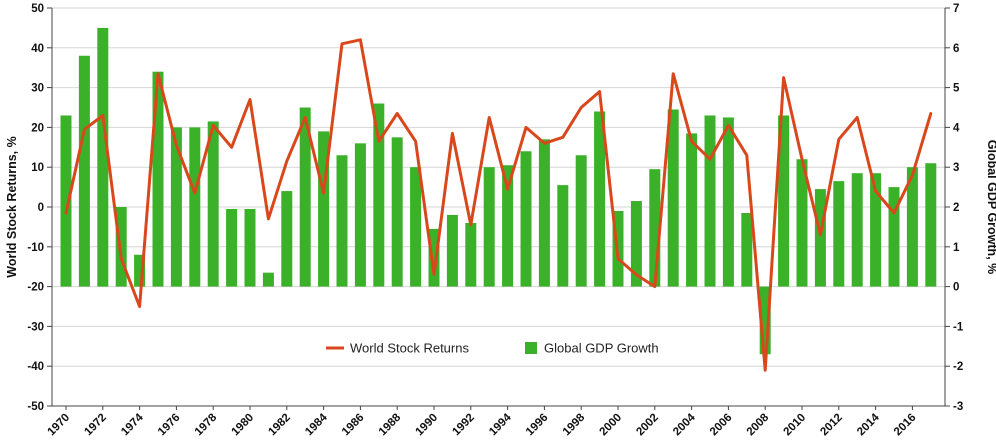 The width and height of the screenshot is (996, 444). Describe the element at coordinates (287, 239) in the screenshot. I see `bar-gdp-1982` at that location.